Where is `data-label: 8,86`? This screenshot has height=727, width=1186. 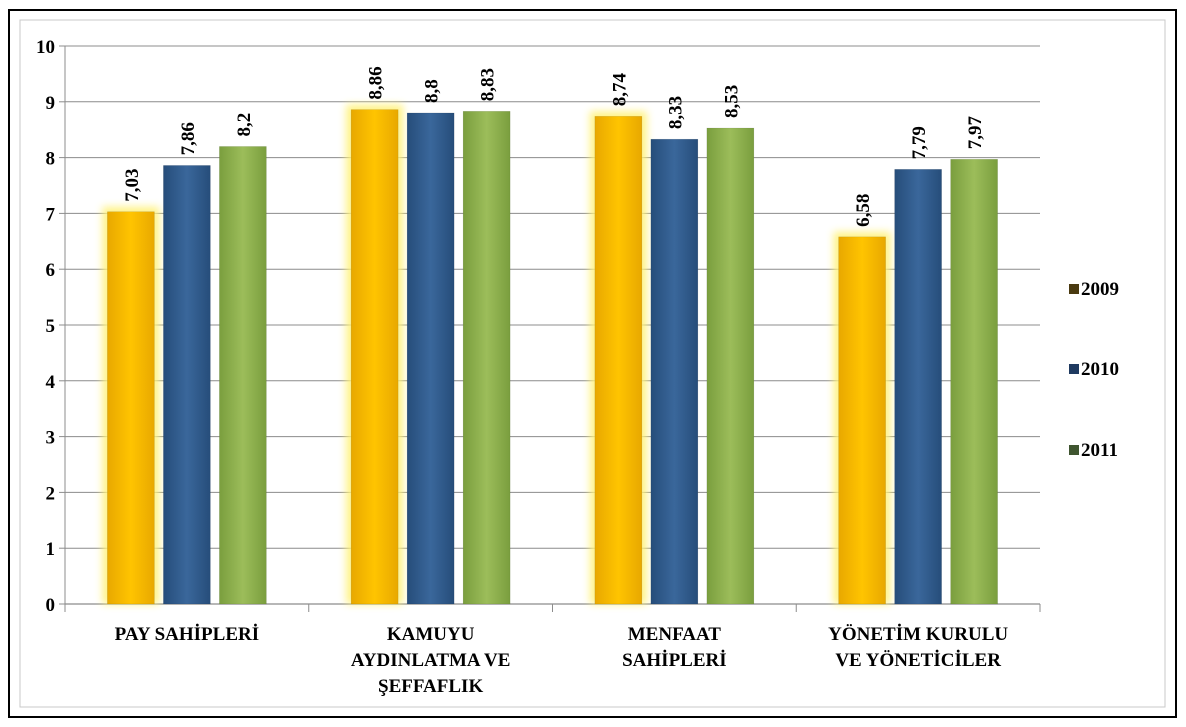 data-label: 8,86 is located at coordinates (376, 82).